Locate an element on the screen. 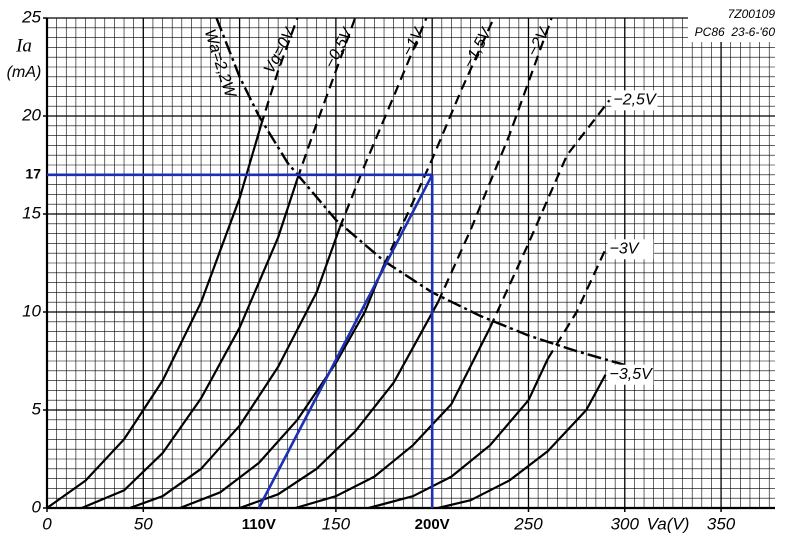 The height and width of the screenshot is (543, 800). x-tick-label: 250 is located at coordinates (528, 523).